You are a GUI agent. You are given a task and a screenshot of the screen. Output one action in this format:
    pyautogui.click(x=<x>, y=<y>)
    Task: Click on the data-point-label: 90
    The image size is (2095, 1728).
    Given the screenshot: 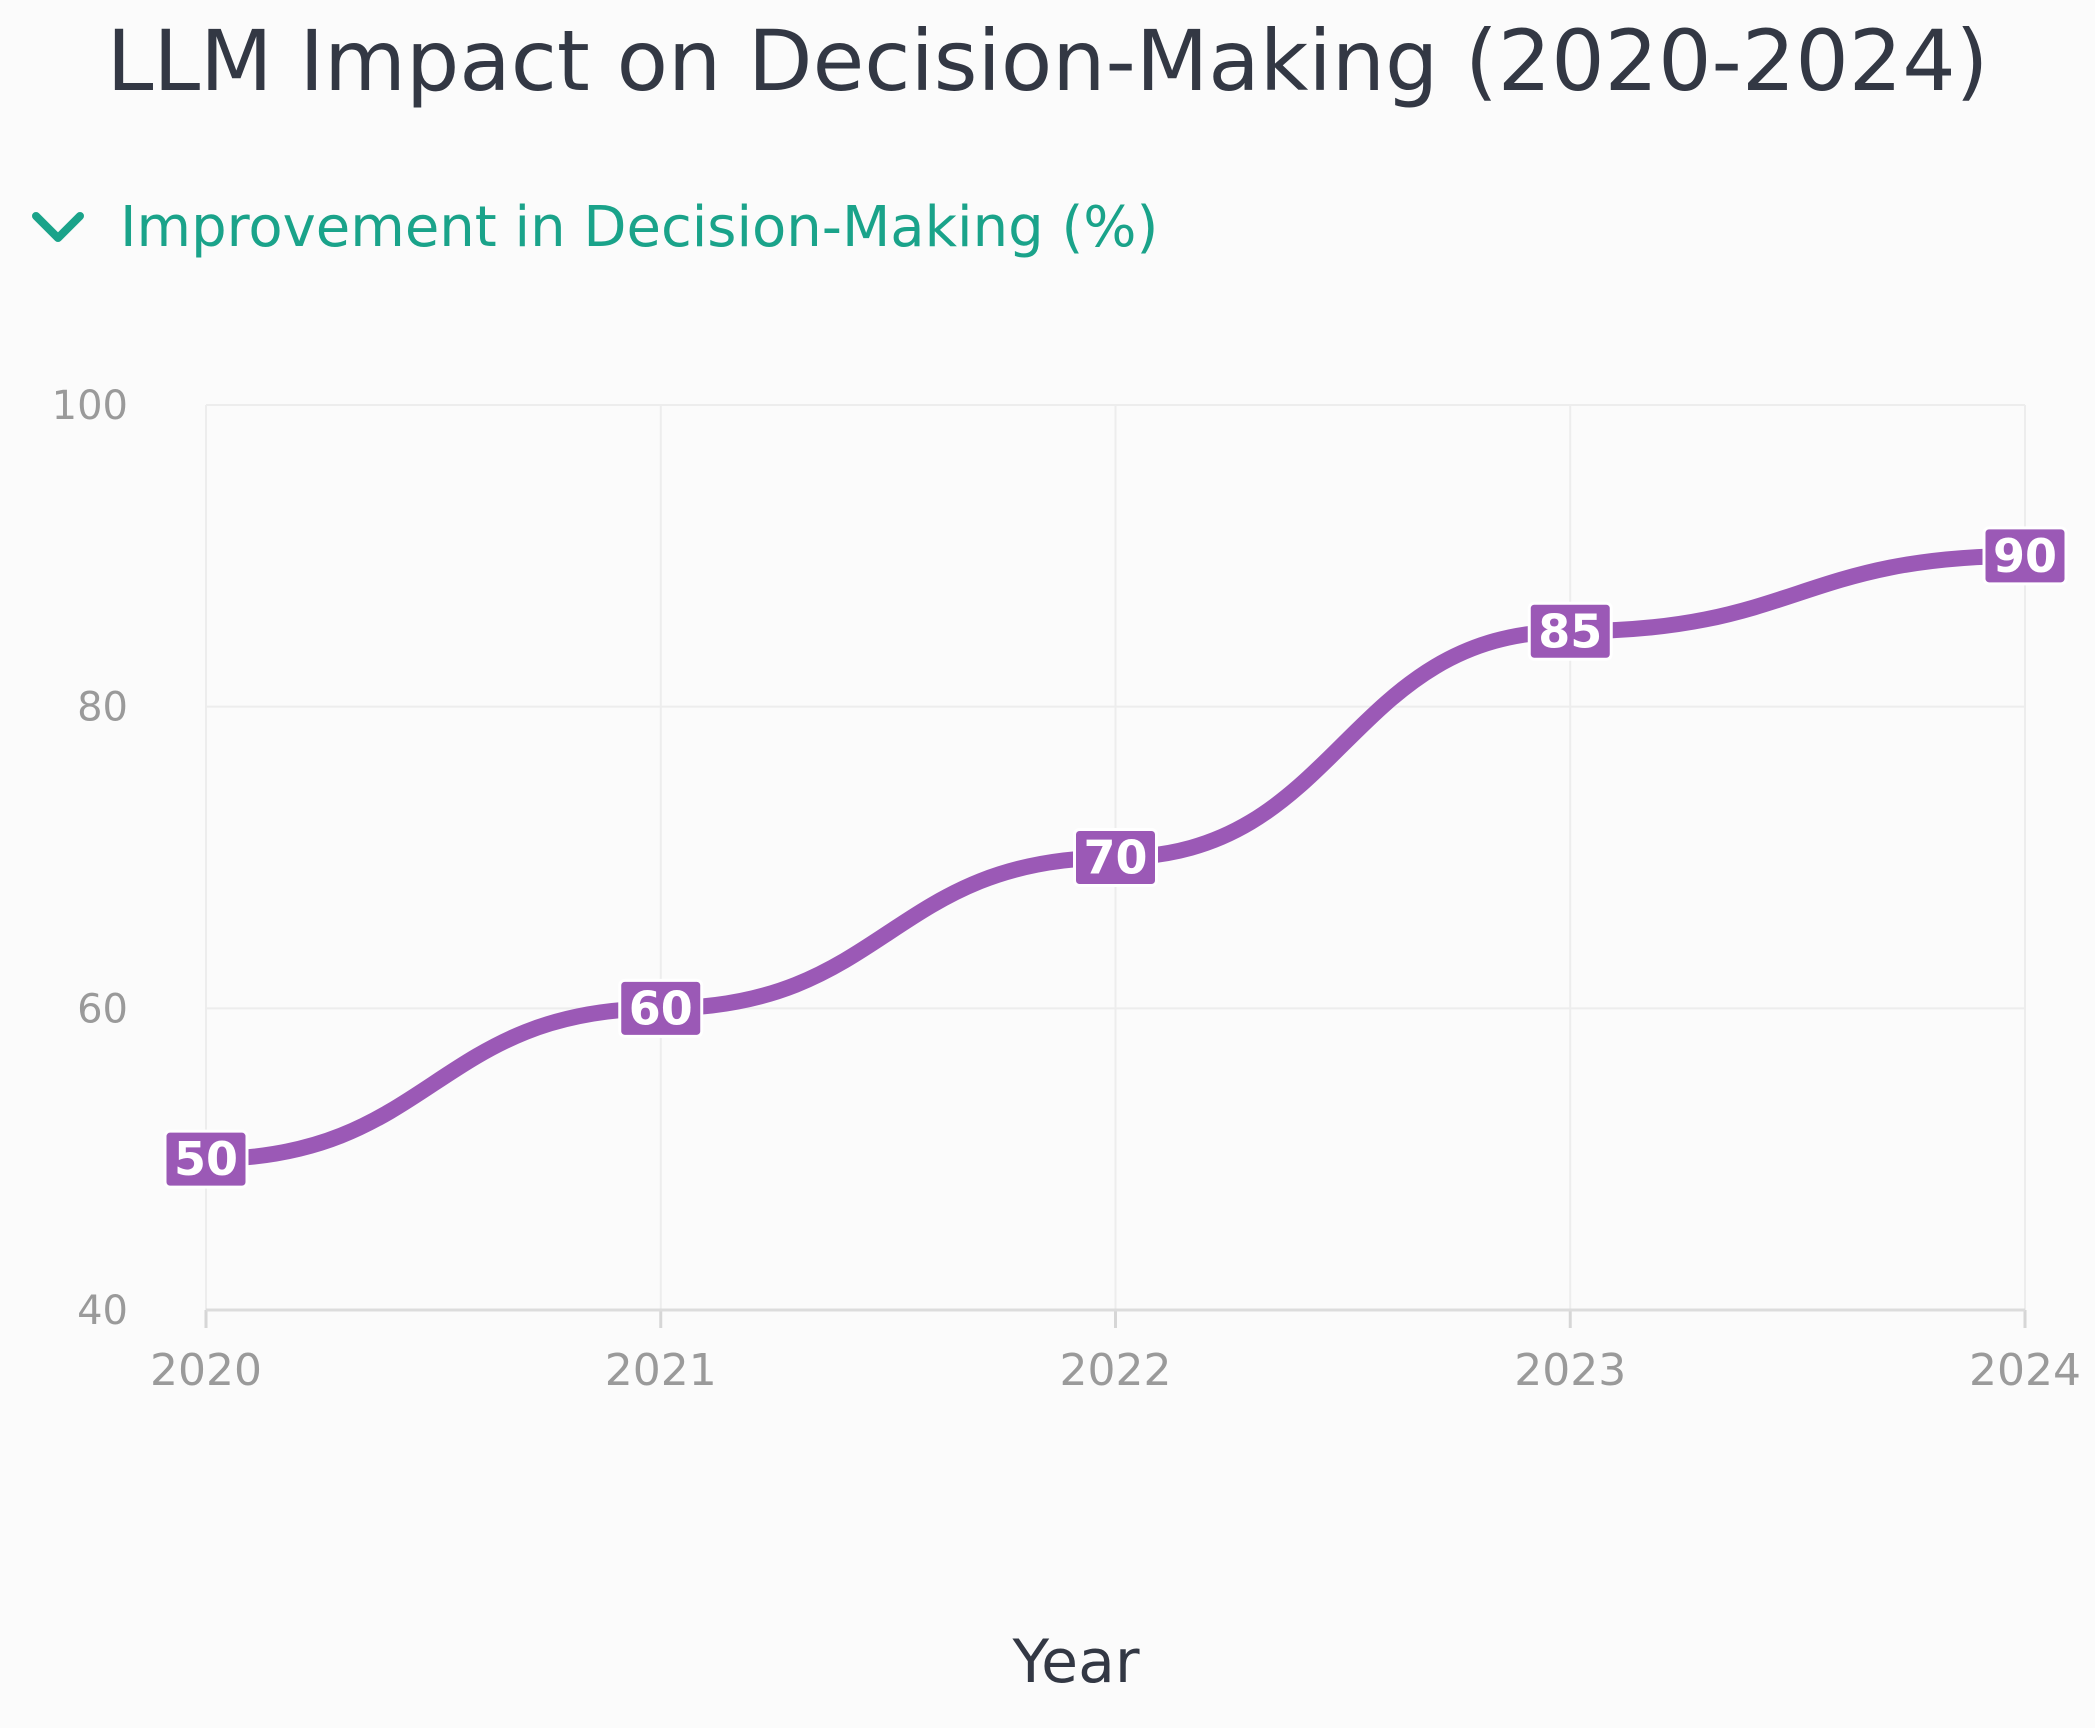 What is the action you would take?
    pyautogui.click(x=2025, y=556)
    